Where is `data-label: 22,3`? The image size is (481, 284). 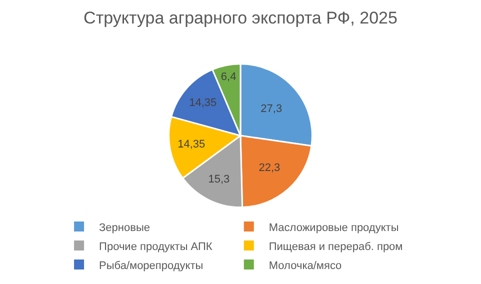 data-label: 22,3 is located at coordinates (269, 168).